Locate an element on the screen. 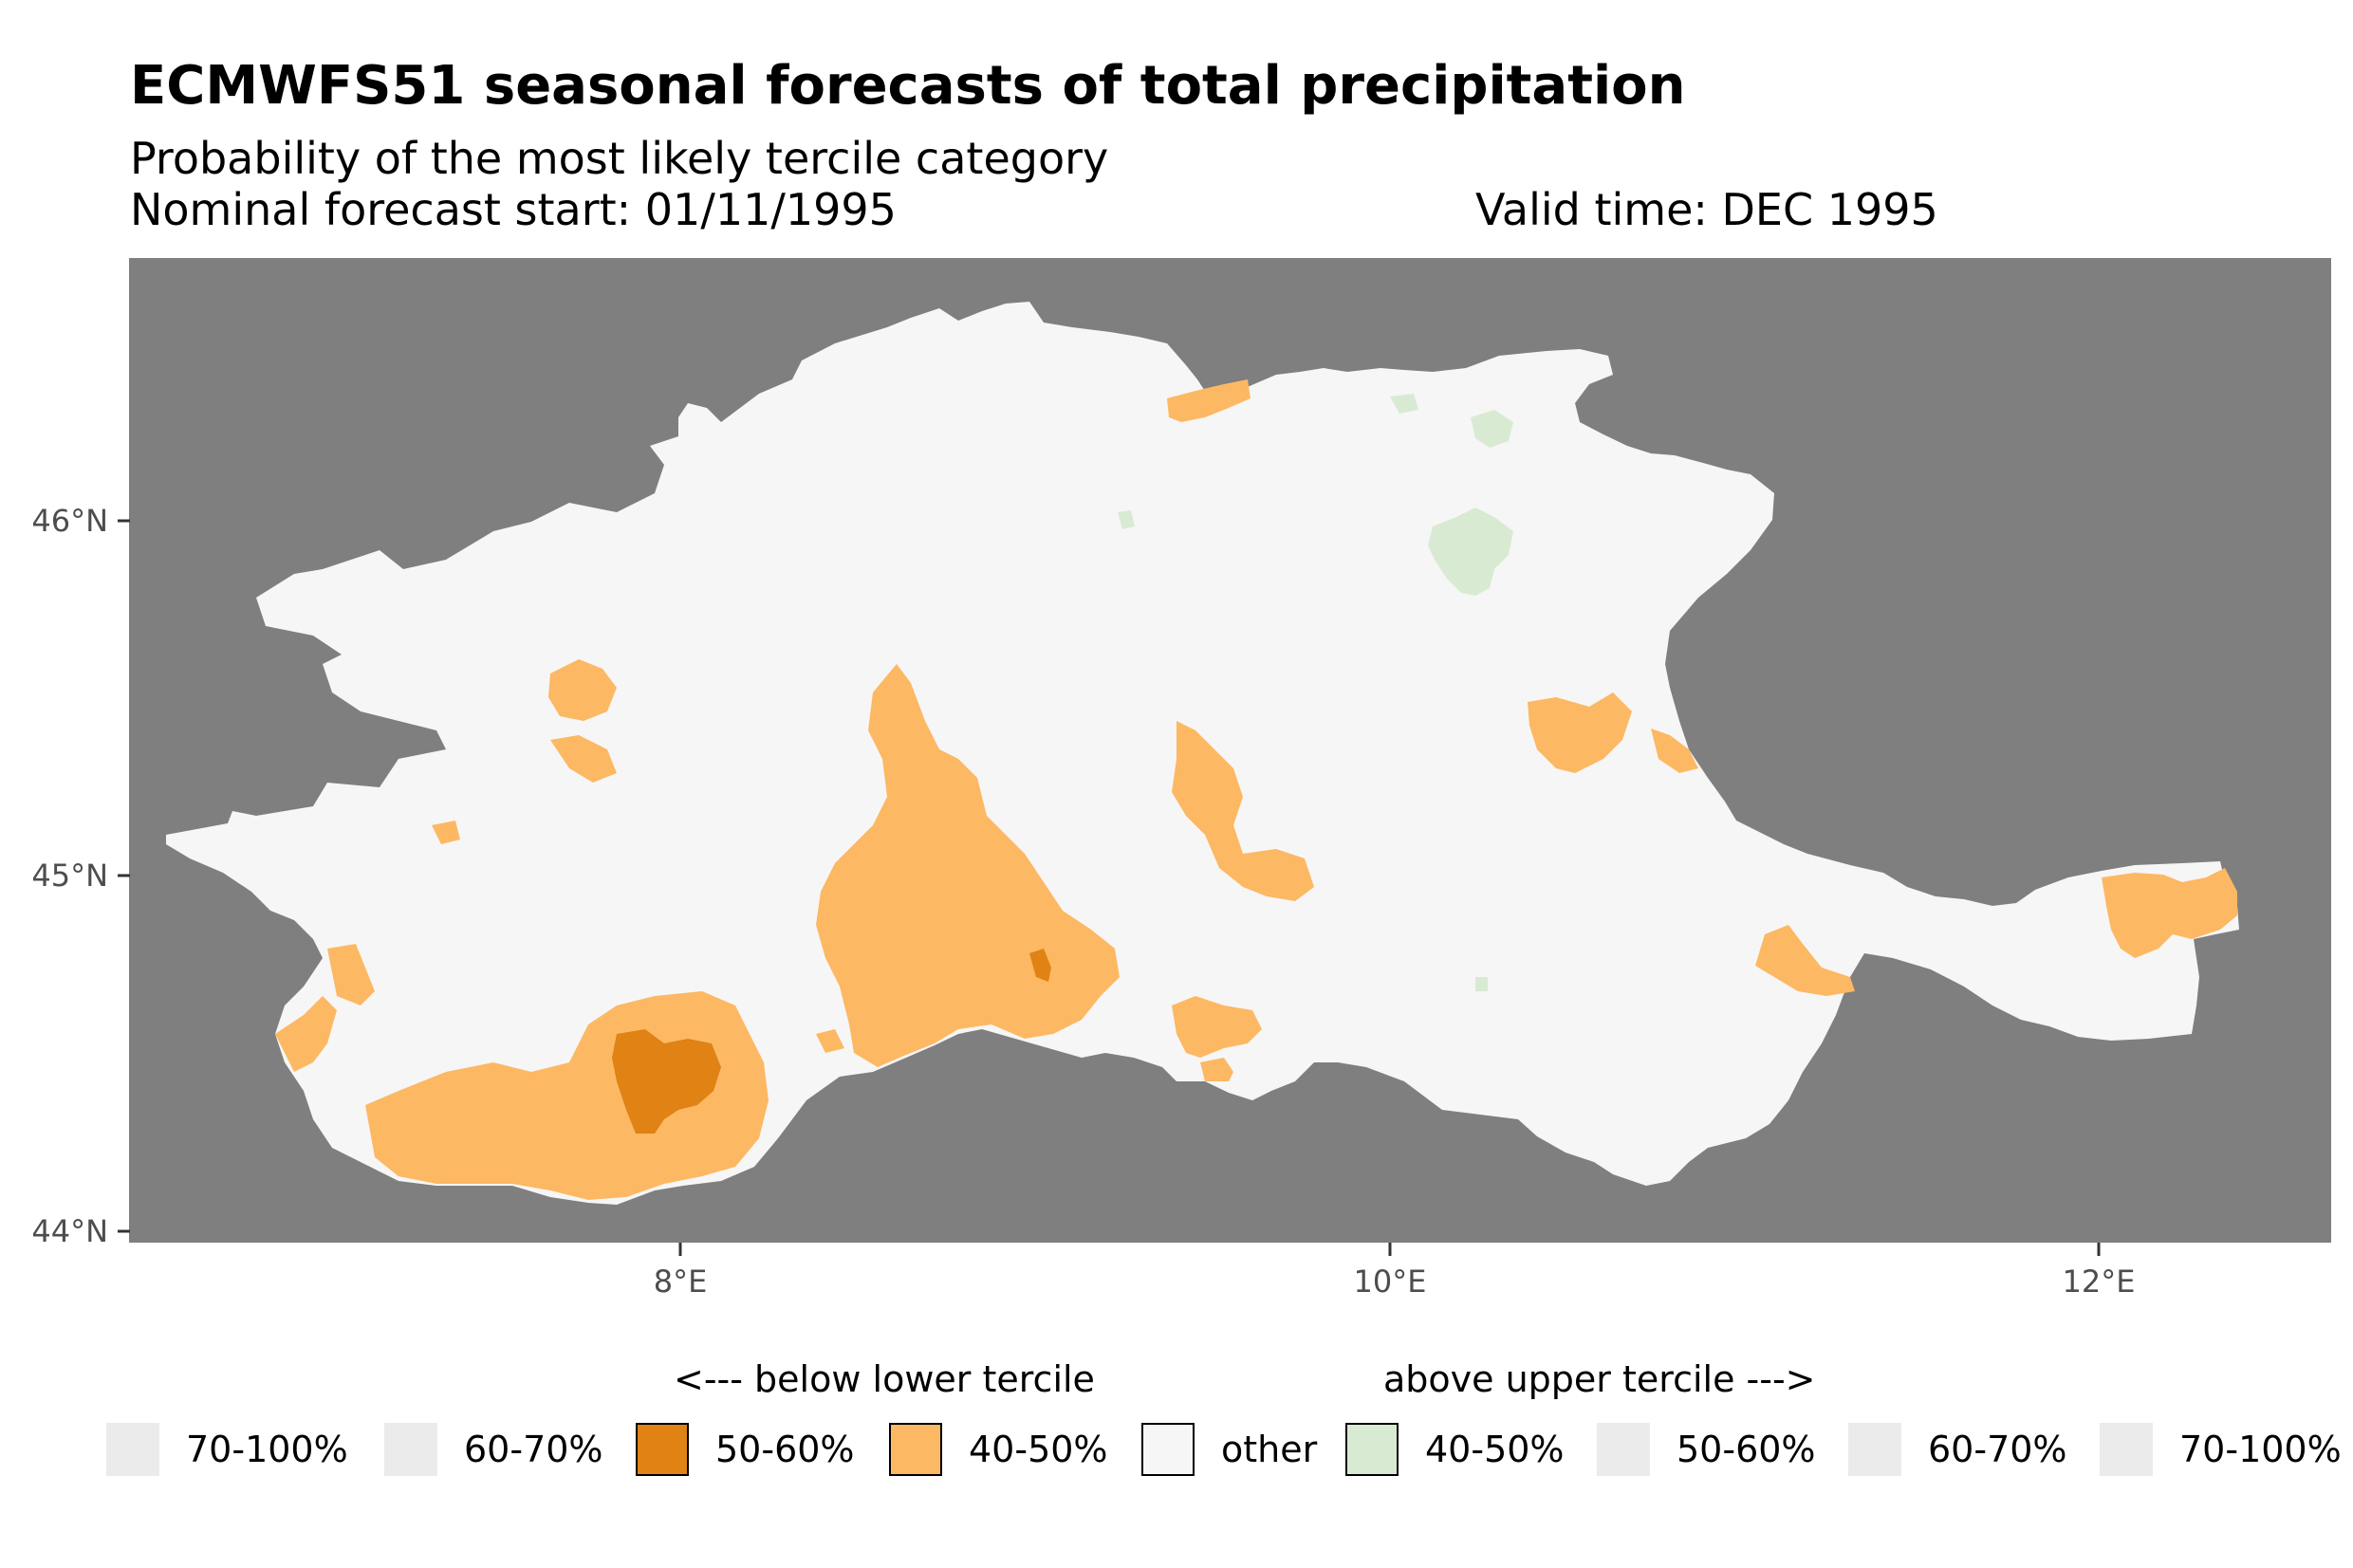 The width and height of the screenshot is (2353, 1568). legend-item-above-40-50: 40-50% is located at coordinates (1455, 1450).